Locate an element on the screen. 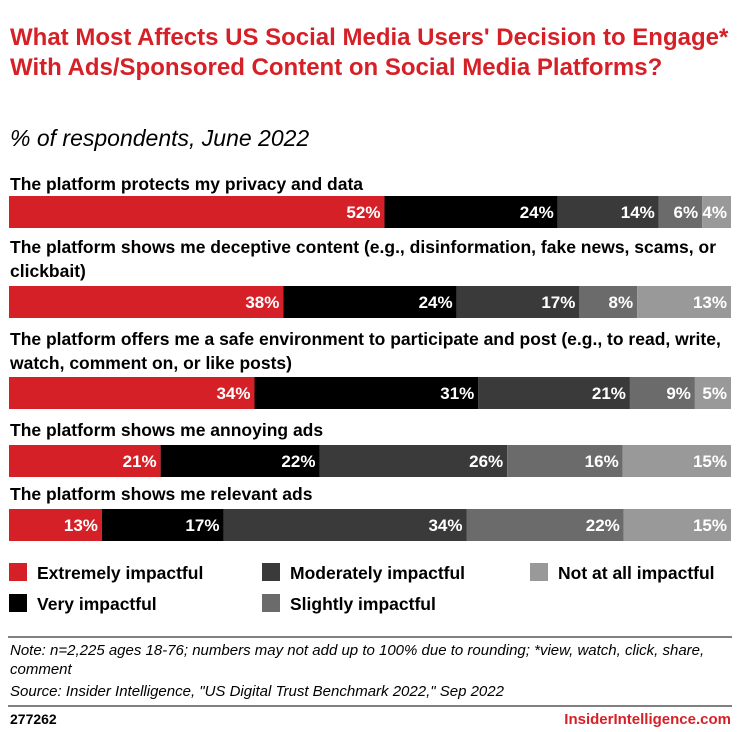 The height and width of the screenshot is (732, 740). bar-value-label: 31% is located at coordinates (457, 393).